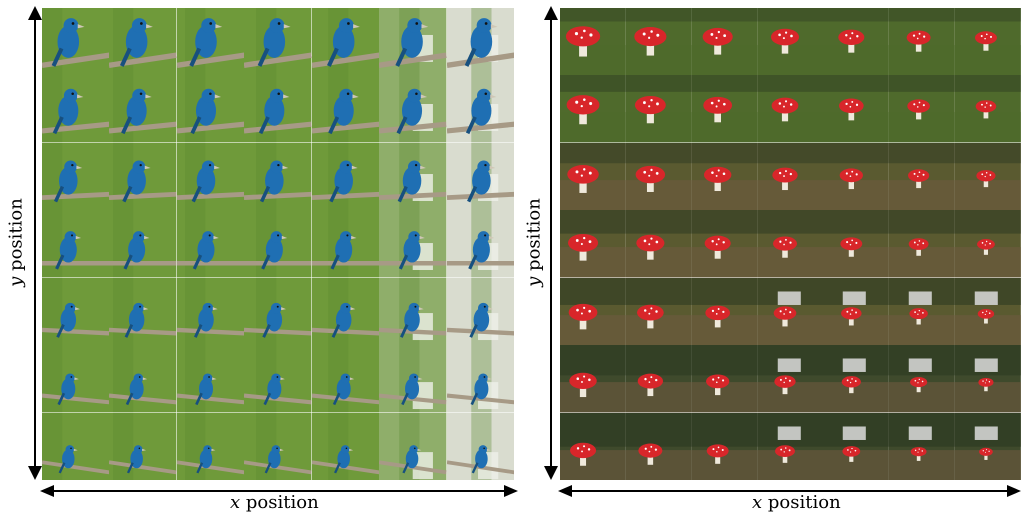  I want to click on left-x-axis-label: x position, so click(274, 502).